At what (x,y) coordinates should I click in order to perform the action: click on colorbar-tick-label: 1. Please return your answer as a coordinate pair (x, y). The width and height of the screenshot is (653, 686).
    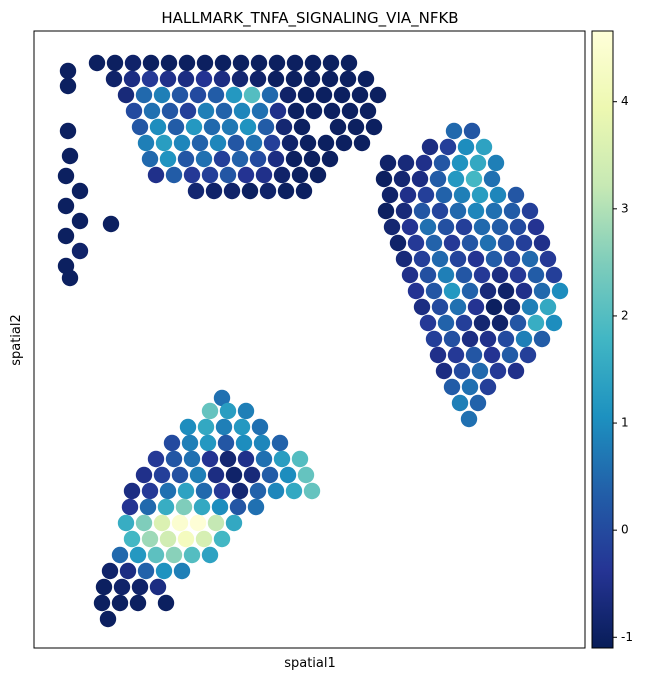
    Looking at the image, I should click on (625, 423).